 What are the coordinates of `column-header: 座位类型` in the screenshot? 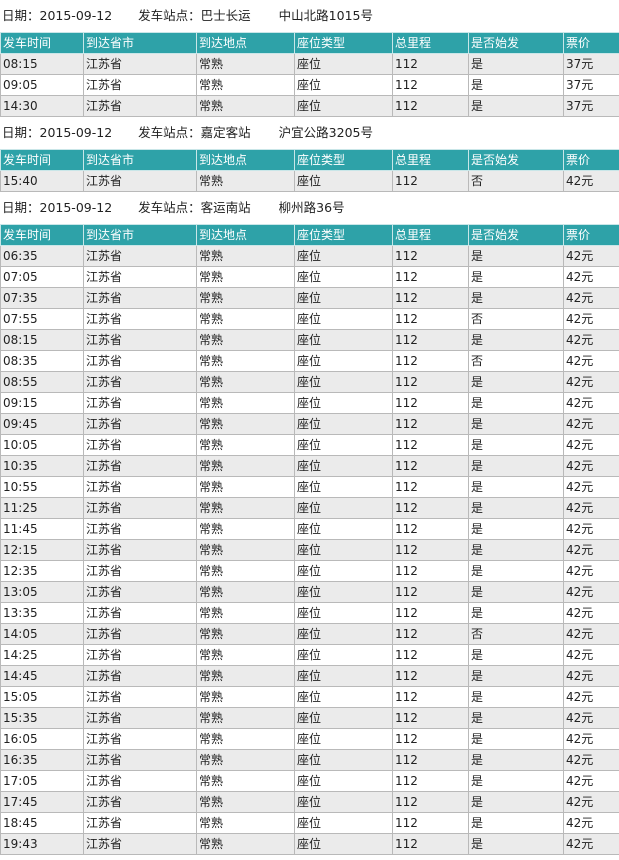 It's located at (343, 43).